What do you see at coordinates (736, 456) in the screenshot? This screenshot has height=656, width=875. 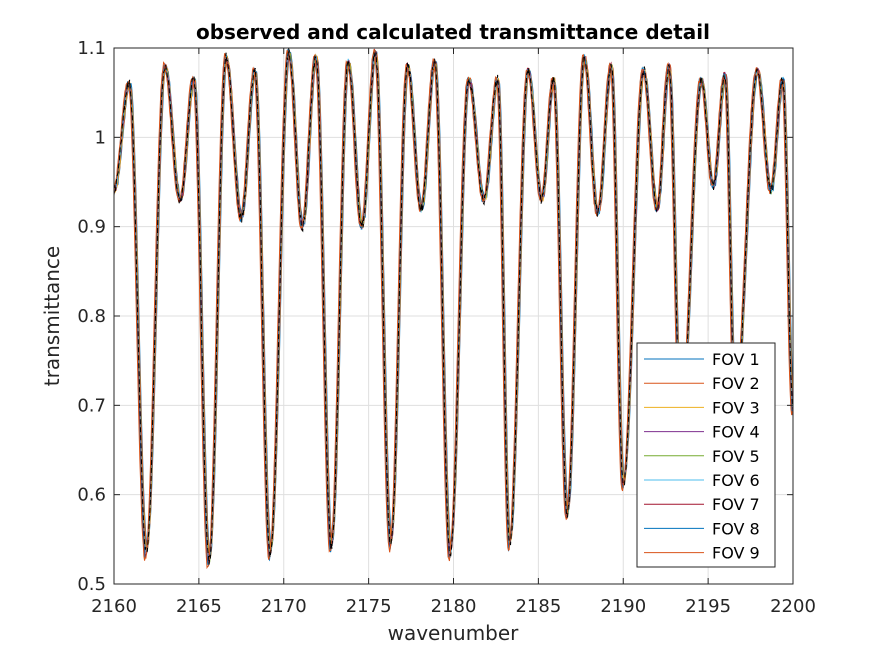 I see `legend-label: FOV 5` at bounding box center [736, 456].